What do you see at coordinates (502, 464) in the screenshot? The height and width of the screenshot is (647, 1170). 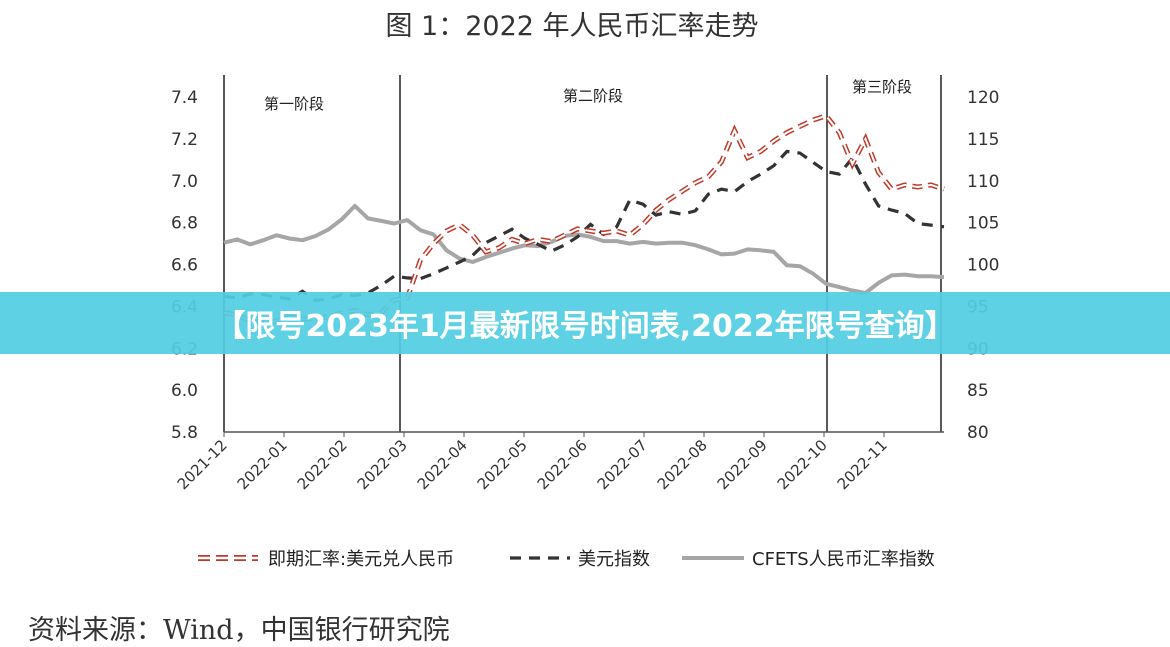 I see `x-tick-label: 2022-05` at bounding box center [502, 464].